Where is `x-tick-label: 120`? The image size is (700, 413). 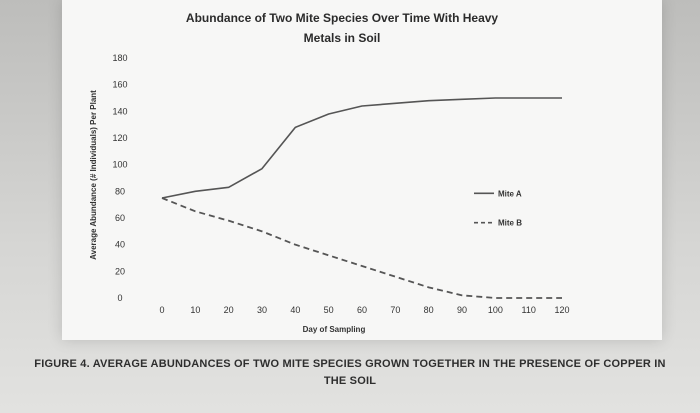 x-tick-label: 120 is located at coordinates (561, 310).